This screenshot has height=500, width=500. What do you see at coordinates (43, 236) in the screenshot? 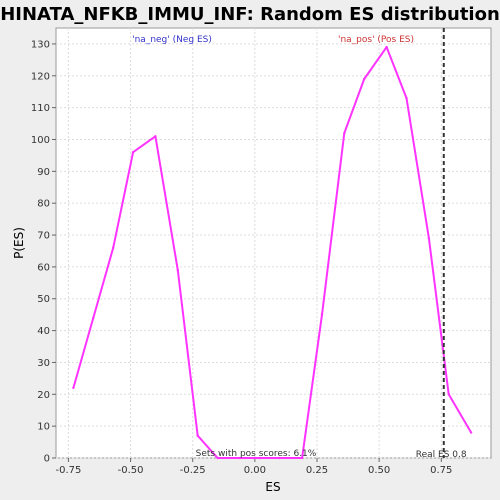
I see `y-tick-label: 70` at bounding box center [43, 236].